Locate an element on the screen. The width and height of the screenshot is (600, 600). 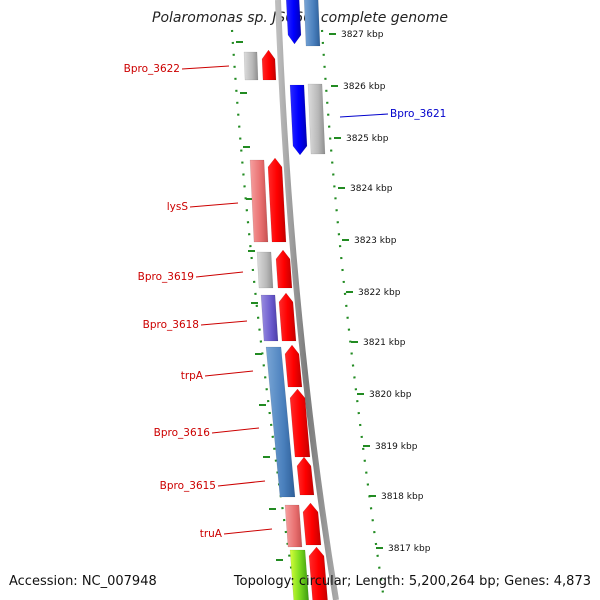
accession-text: Accession: NC_007948 is located at coordinates (83, 581).